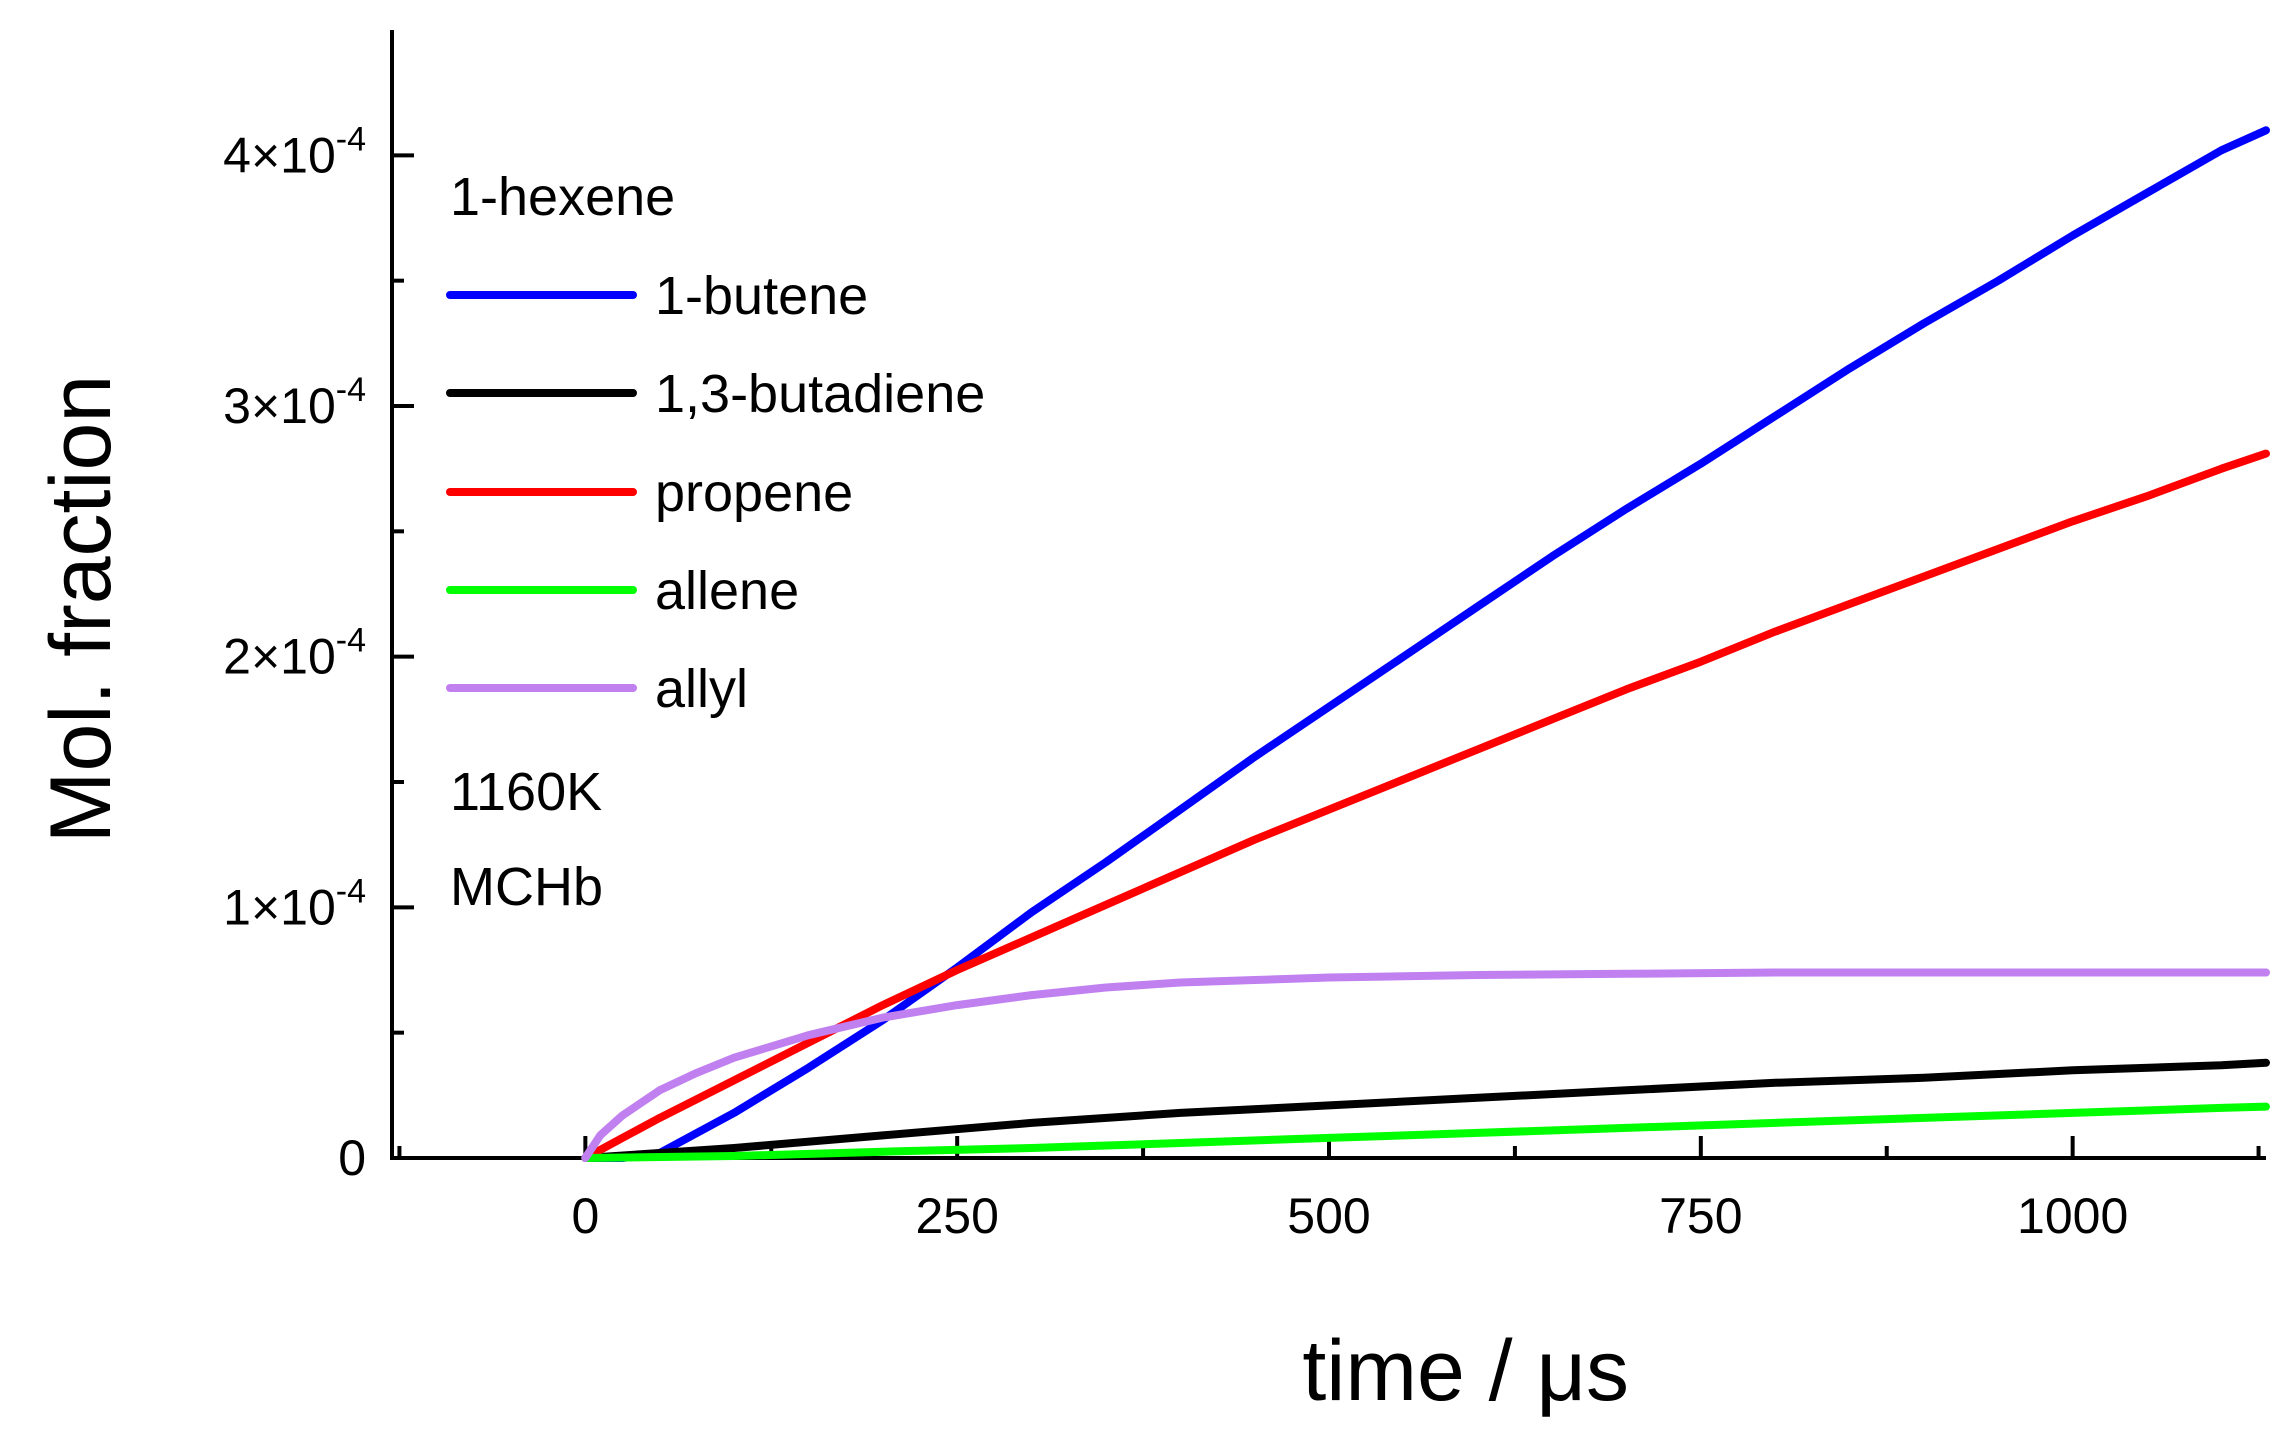 The width and height of the screenshot is (2295, 1440). What do you see at coordinates (526, 792) in the screenshot?
I see `annotation-text: 1160K` at bounding box center [526, 792].